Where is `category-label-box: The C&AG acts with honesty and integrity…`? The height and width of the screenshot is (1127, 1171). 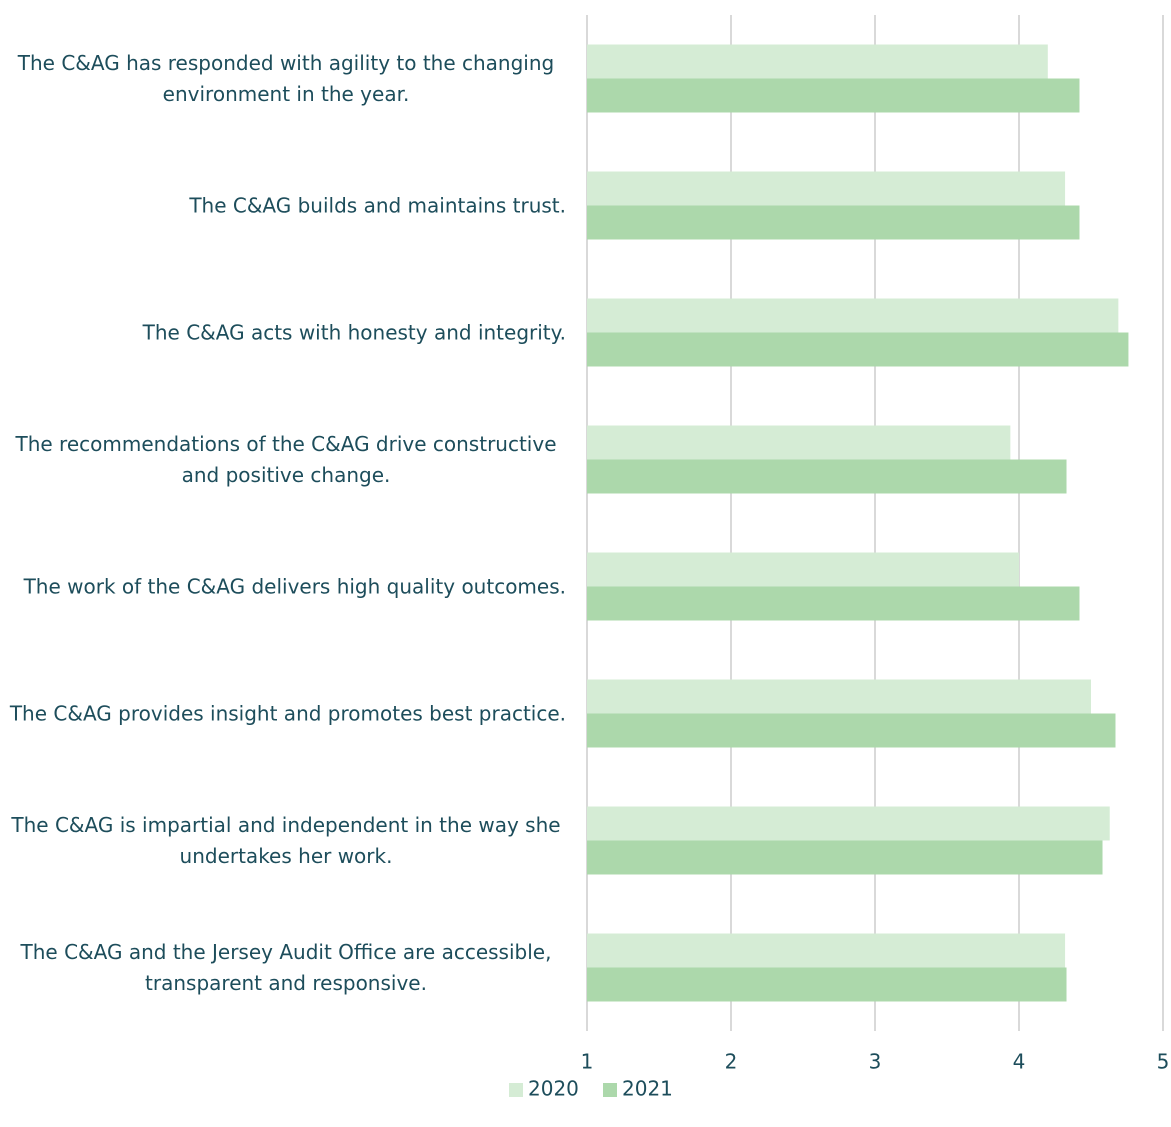
category-label-box: The C&AG acts with honesty and integrity… is located at coordinates (283, 332).